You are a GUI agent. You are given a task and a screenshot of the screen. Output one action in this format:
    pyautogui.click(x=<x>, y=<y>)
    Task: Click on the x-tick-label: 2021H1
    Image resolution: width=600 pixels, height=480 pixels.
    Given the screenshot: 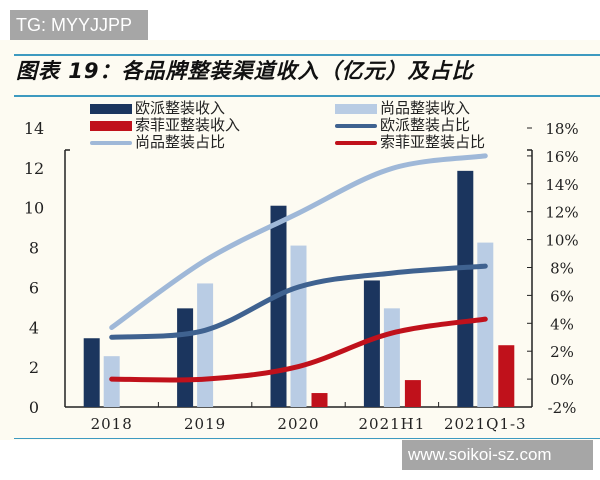 What is the action you would take?
    pyautogui.click(x=391, y=424)
    